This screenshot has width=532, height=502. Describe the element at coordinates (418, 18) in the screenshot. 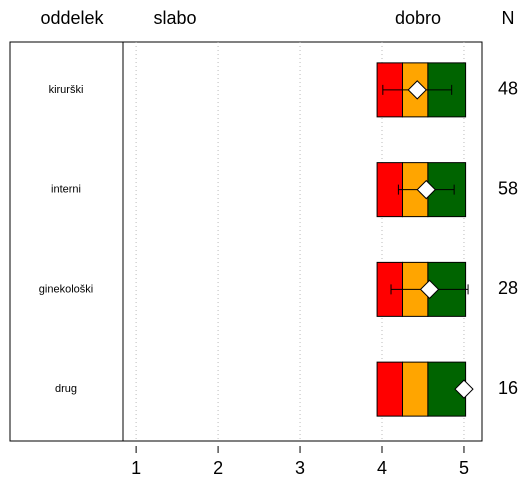

I see `header: dobro` at that location.